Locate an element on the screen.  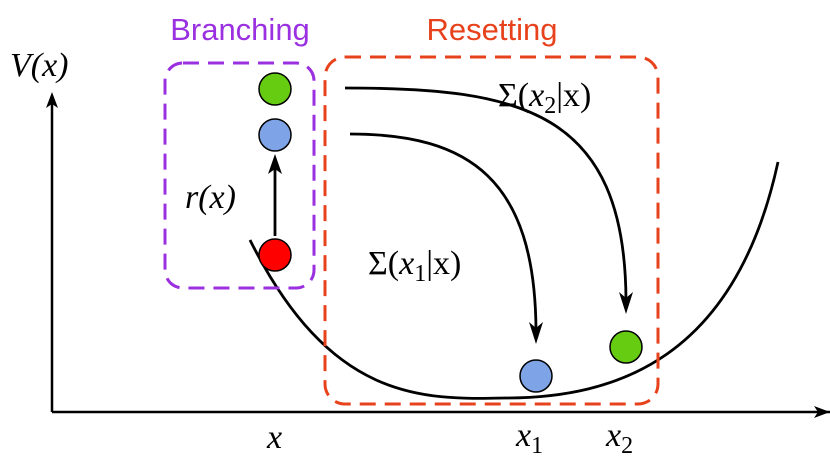
reset-arrow-to-x1-head is located at coordinates (536, 333).